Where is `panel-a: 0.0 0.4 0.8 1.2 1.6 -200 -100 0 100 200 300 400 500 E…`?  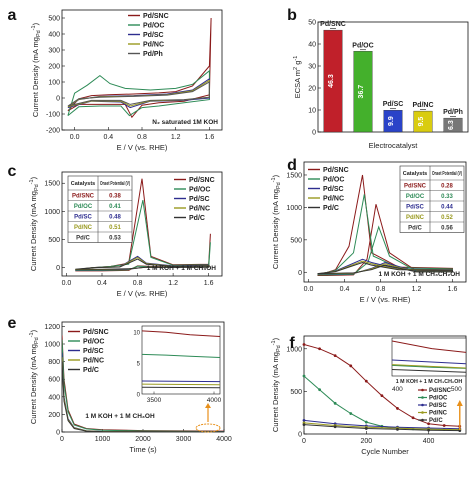 panel-a: 0.0 0.4 0.8 1.2 1.6 -200 -100 0 100 200 300 400 500 E… is located at coordinates (115, 79).